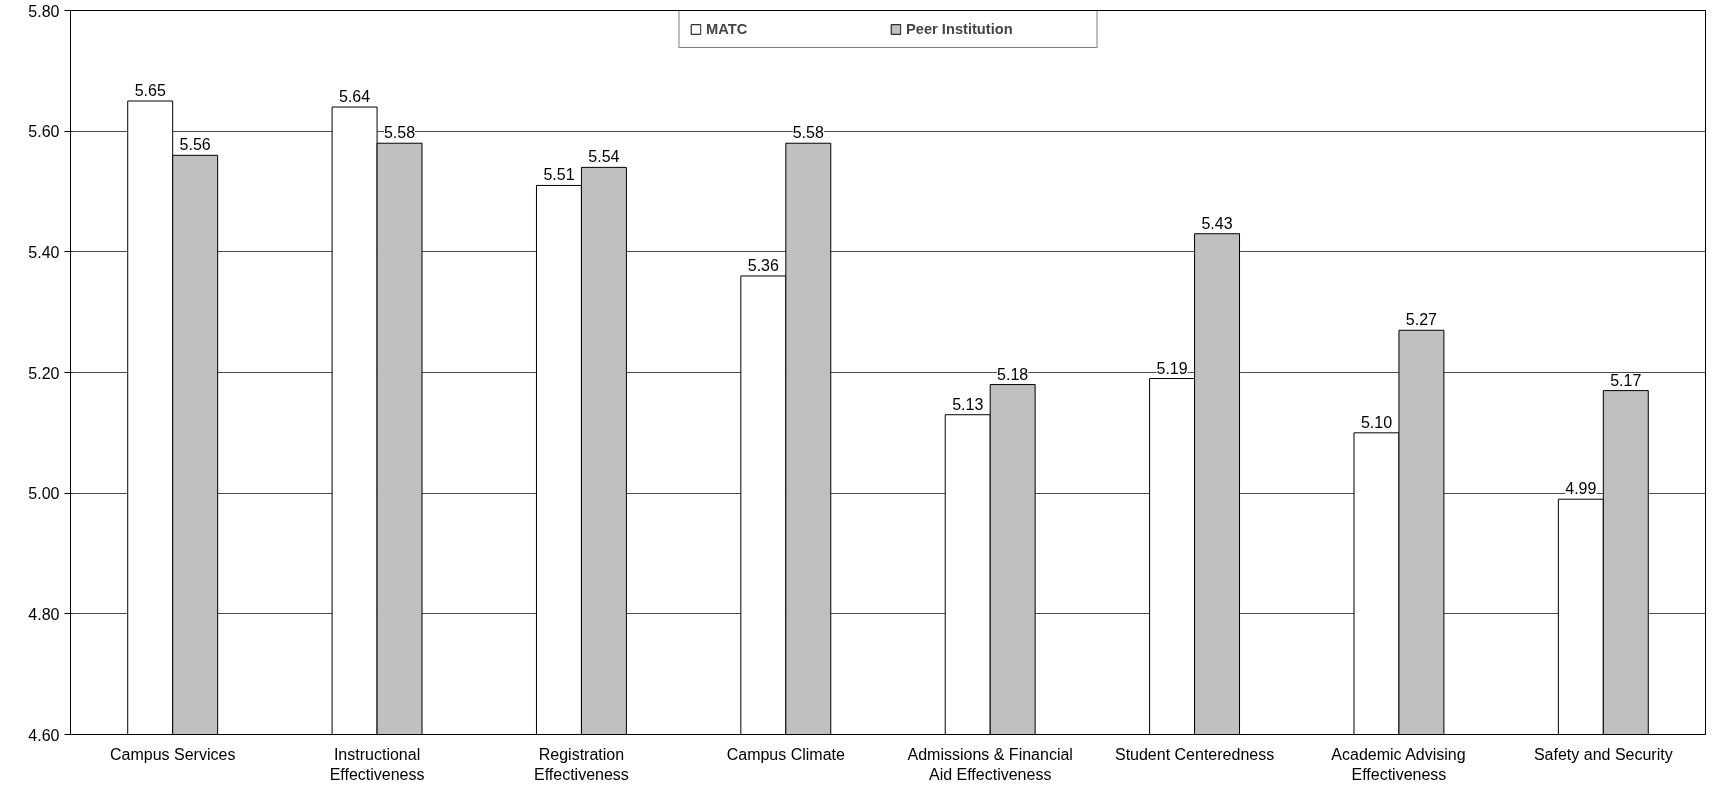 The height and width of the screenshot is (790, 1717). What do you see at coordinates (1013, 374) in the screenshot?
I see `data-label: 5.18` at bounding box center [1013, 374].